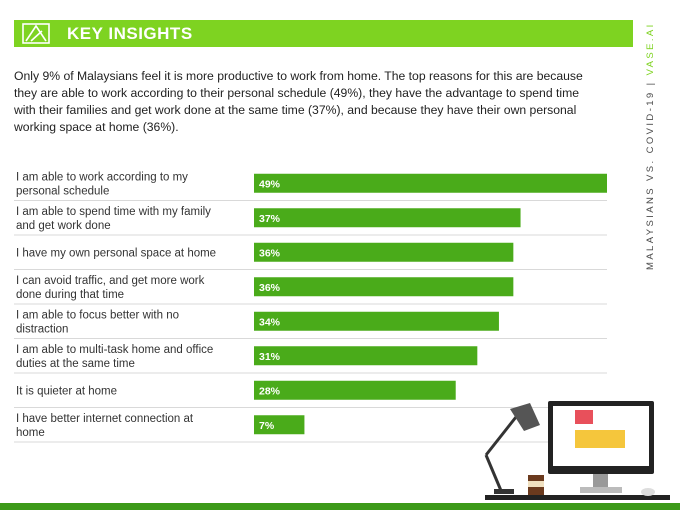 The height and width of the screenshot is (510, 680). What do you see at coordinates (340, 506) in the screenshot?
I see `bottom-bar` at bounding box center [340, 506].